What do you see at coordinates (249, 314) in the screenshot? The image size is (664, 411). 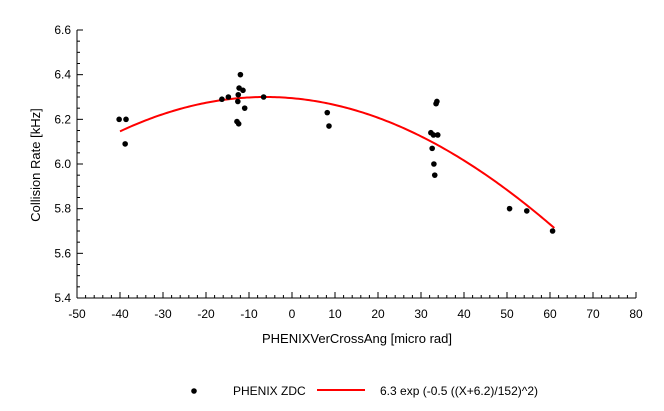 I see `x-tick-label: -10` at bounding box center [249, 314].